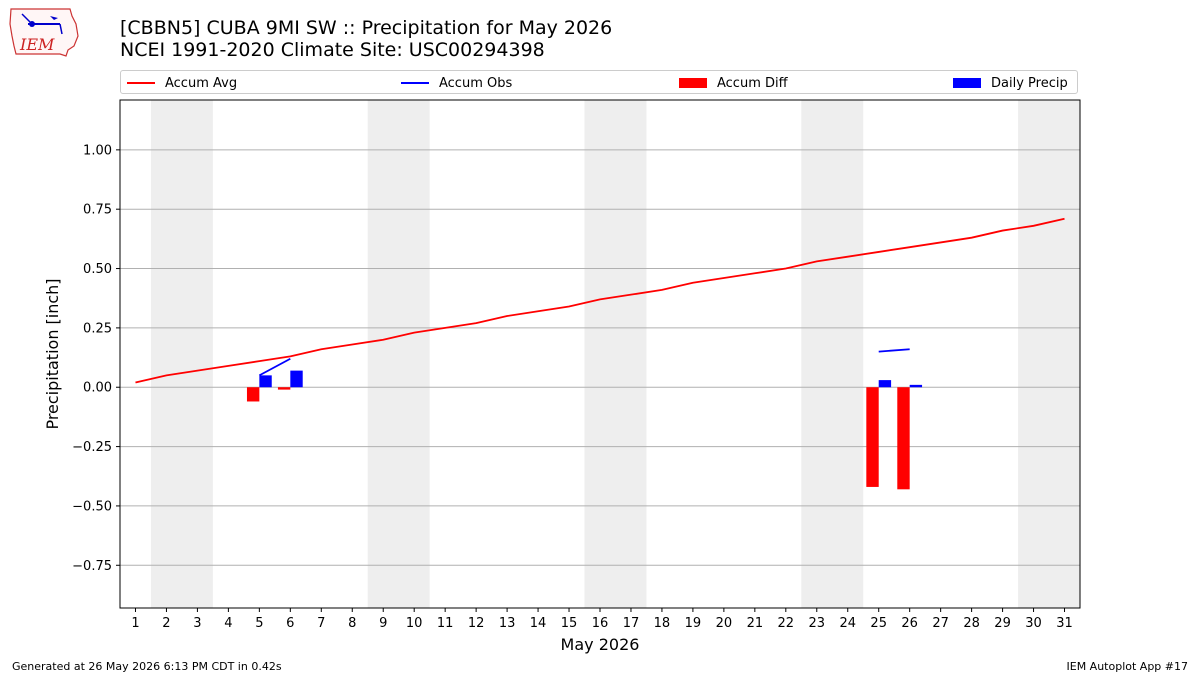 The width and height of the screenshot is (1200, 675). I want to click on legend-item-accum-avg: Accum Avg, so click(182, 83).